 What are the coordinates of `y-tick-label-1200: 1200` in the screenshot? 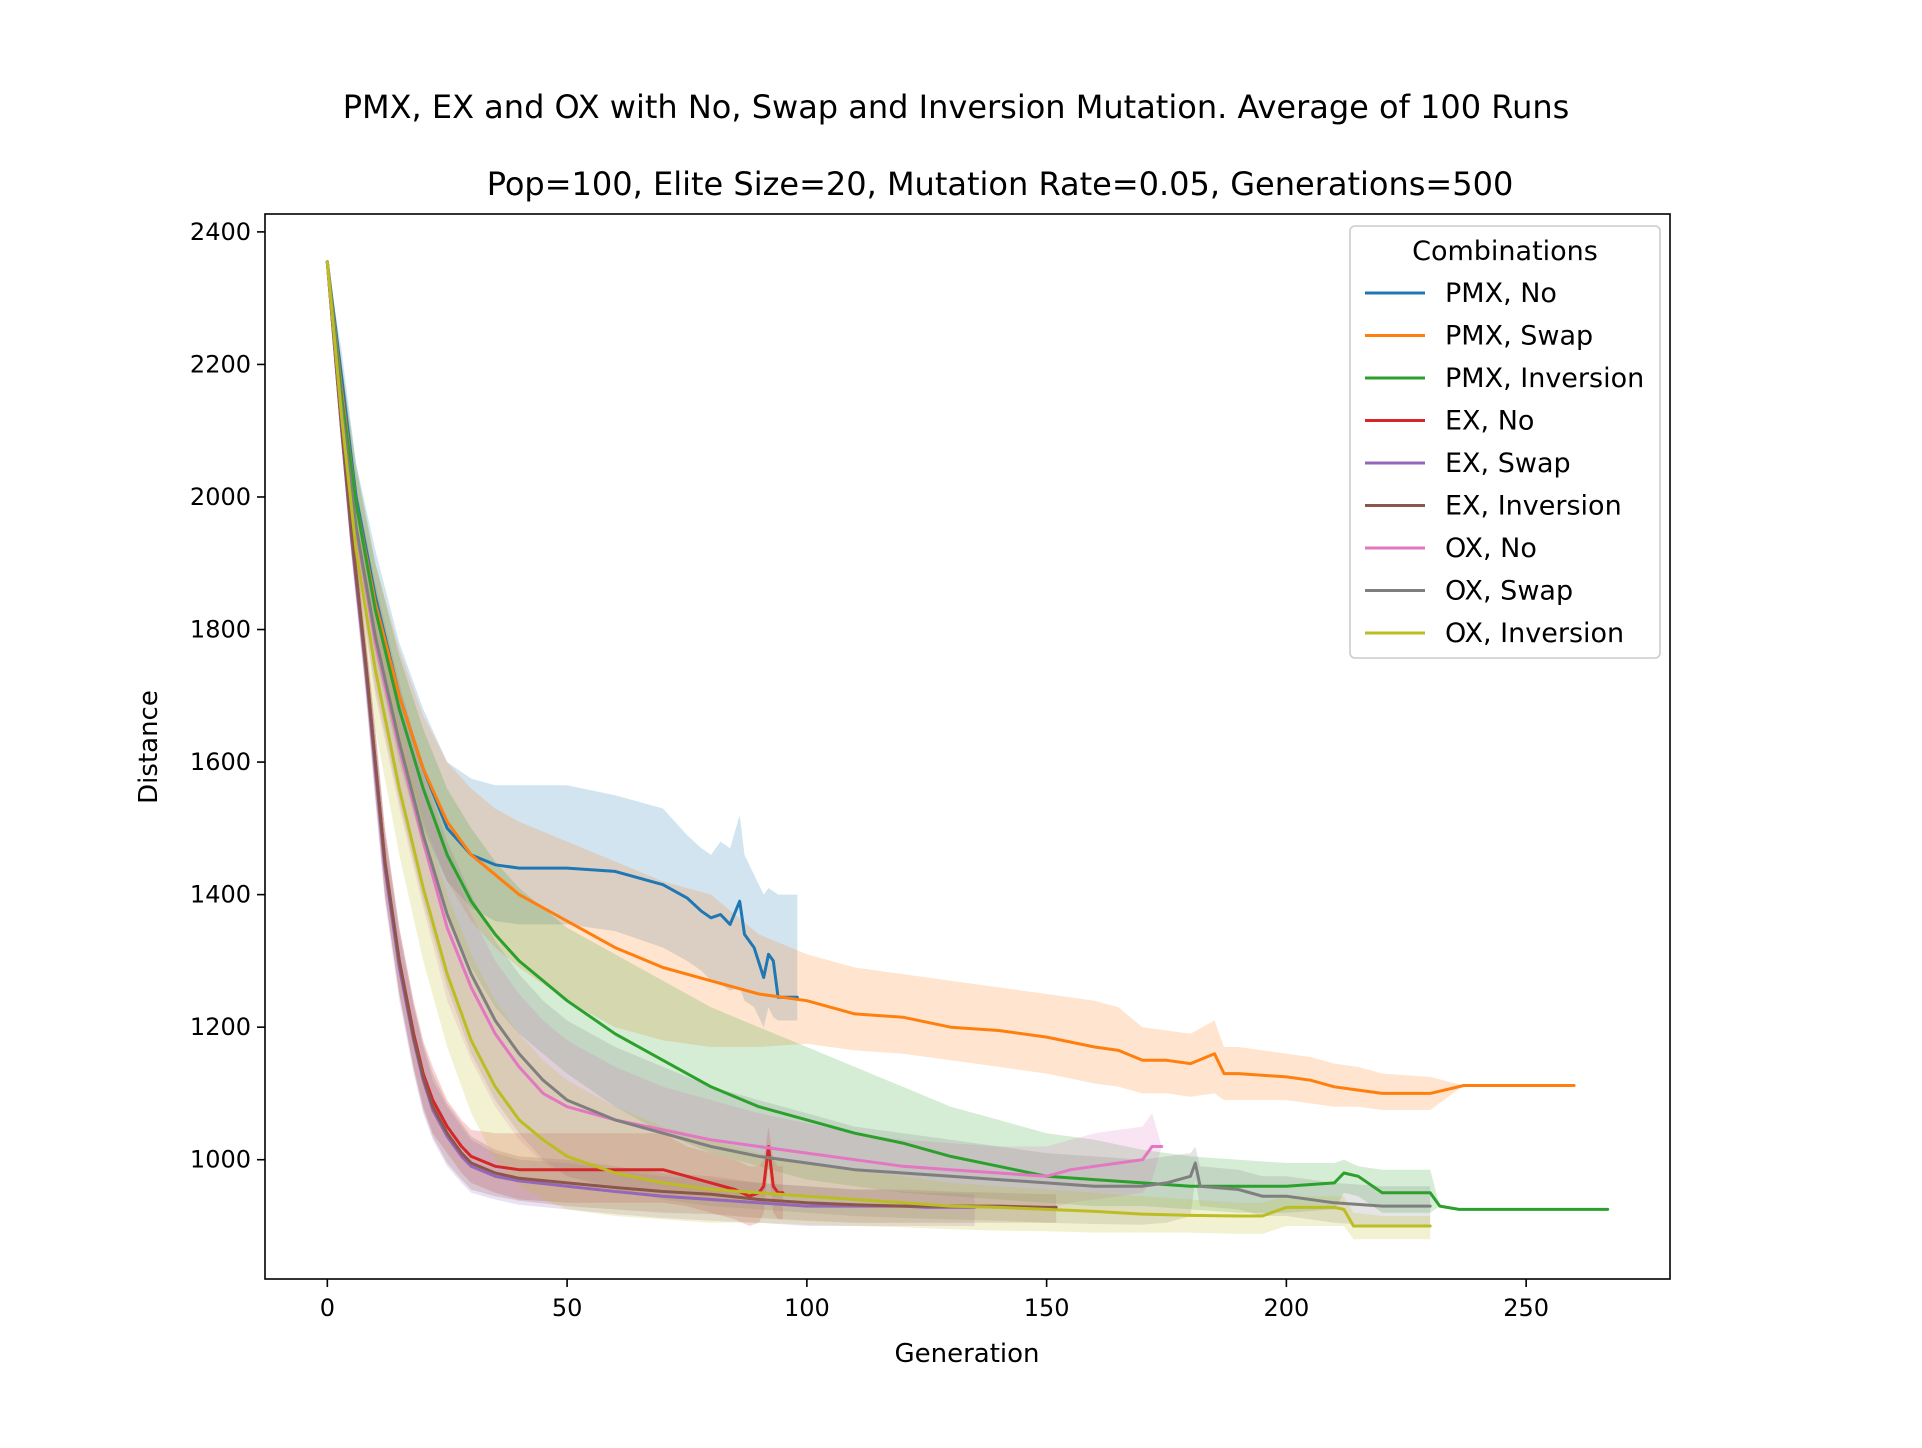 It's located at (220, 1027).